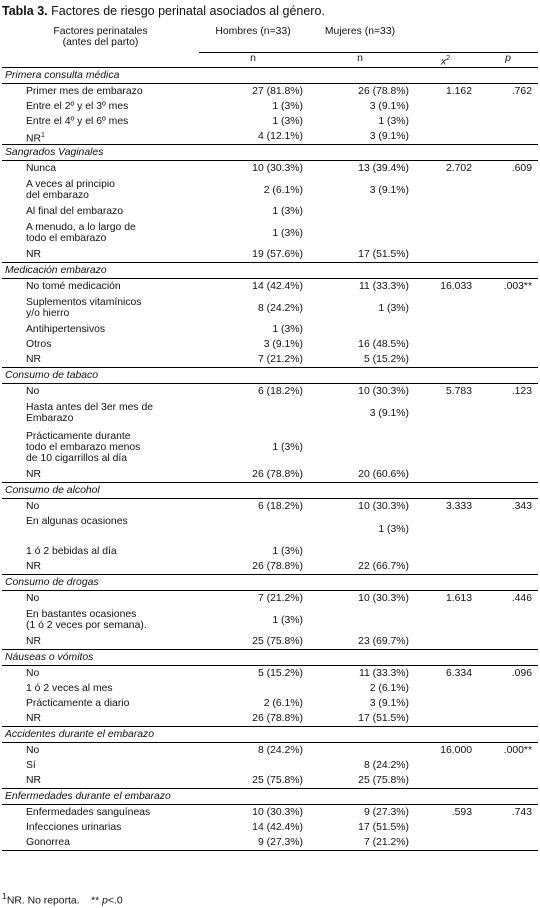  I want to click on section-title: Consumo de drogas, so click(270, 583).